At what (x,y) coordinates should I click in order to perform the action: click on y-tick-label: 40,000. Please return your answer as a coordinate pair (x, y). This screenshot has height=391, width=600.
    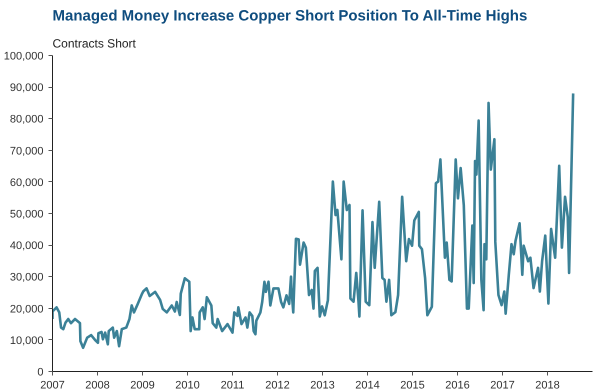
    Looking at the image, I should click on (27, 246).